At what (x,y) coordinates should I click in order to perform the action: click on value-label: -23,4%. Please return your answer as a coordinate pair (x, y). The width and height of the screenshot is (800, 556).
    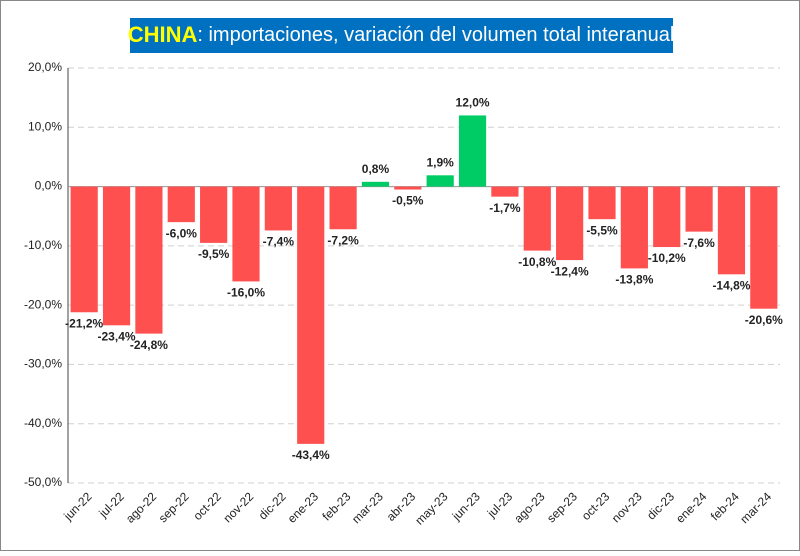
    Looking at the image, I should click on (117, 336).